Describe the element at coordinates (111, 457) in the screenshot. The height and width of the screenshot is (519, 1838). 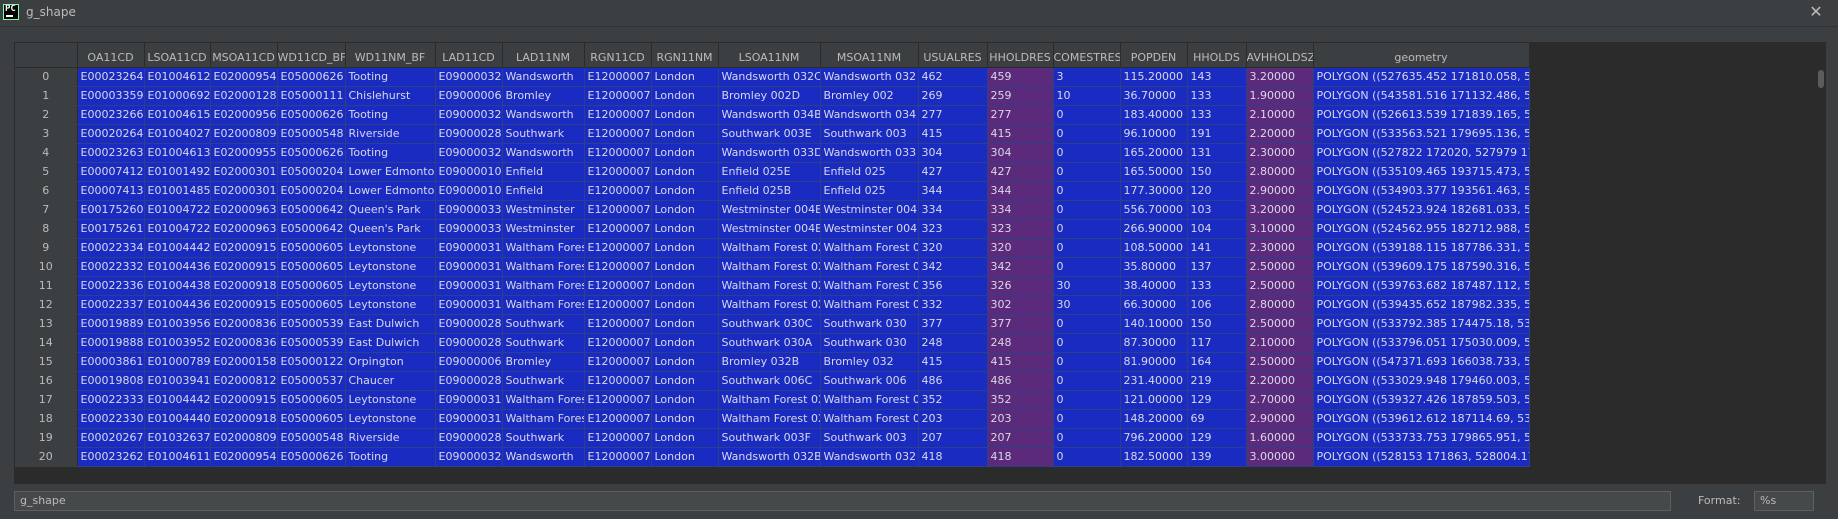
I see `table-cell: E00023262` at that location.